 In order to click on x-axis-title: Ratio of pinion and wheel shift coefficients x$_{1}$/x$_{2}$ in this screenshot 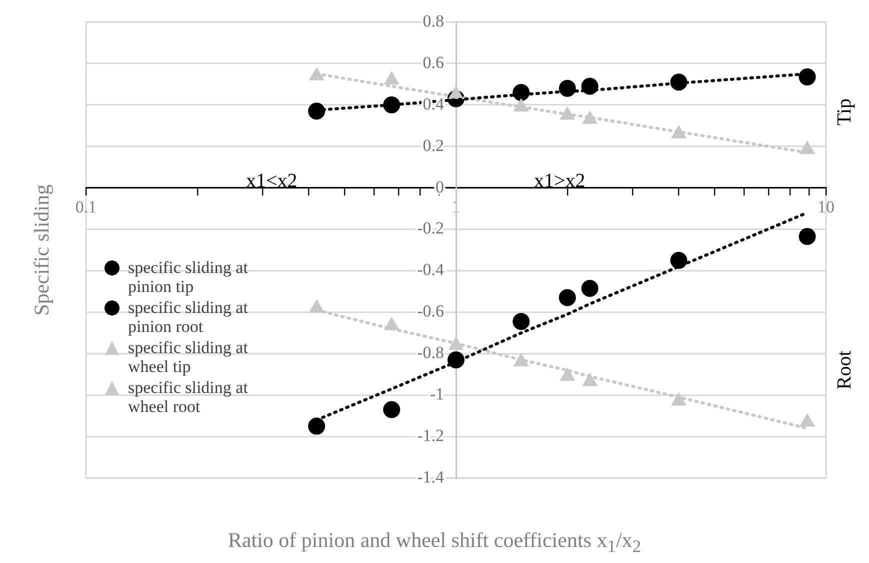, I will do `click(434, 543)`.